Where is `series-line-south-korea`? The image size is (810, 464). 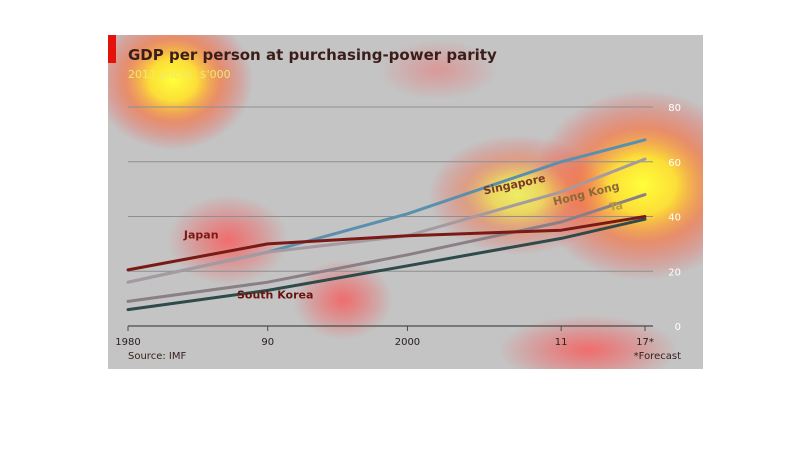 series-line-south-korea is located at coordinates (386, 264).